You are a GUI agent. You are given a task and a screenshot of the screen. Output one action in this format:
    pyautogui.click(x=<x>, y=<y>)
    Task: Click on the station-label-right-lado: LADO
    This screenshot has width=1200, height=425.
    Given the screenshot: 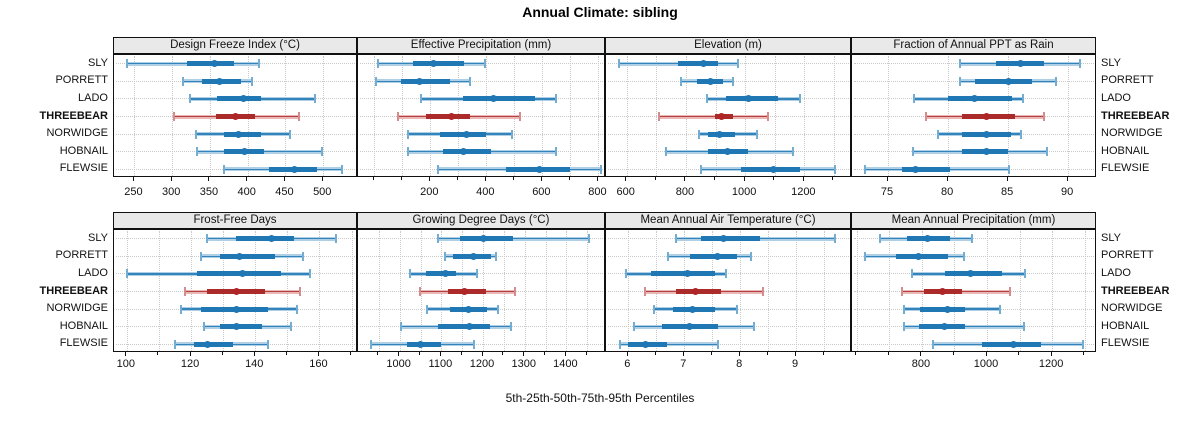 What is the action you would take?
    pyautogui.click(x=1116, y=272)
    